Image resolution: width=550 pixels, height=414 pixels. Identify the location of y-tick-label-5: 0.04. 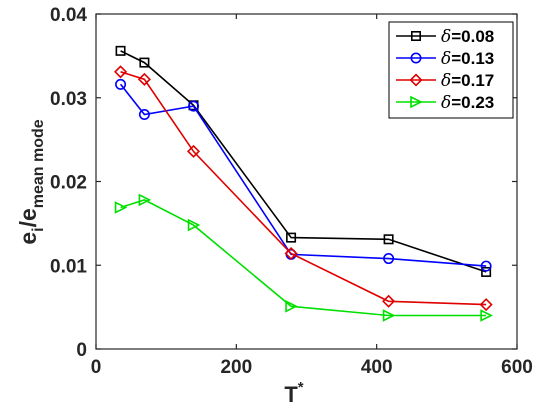
(68, 15).